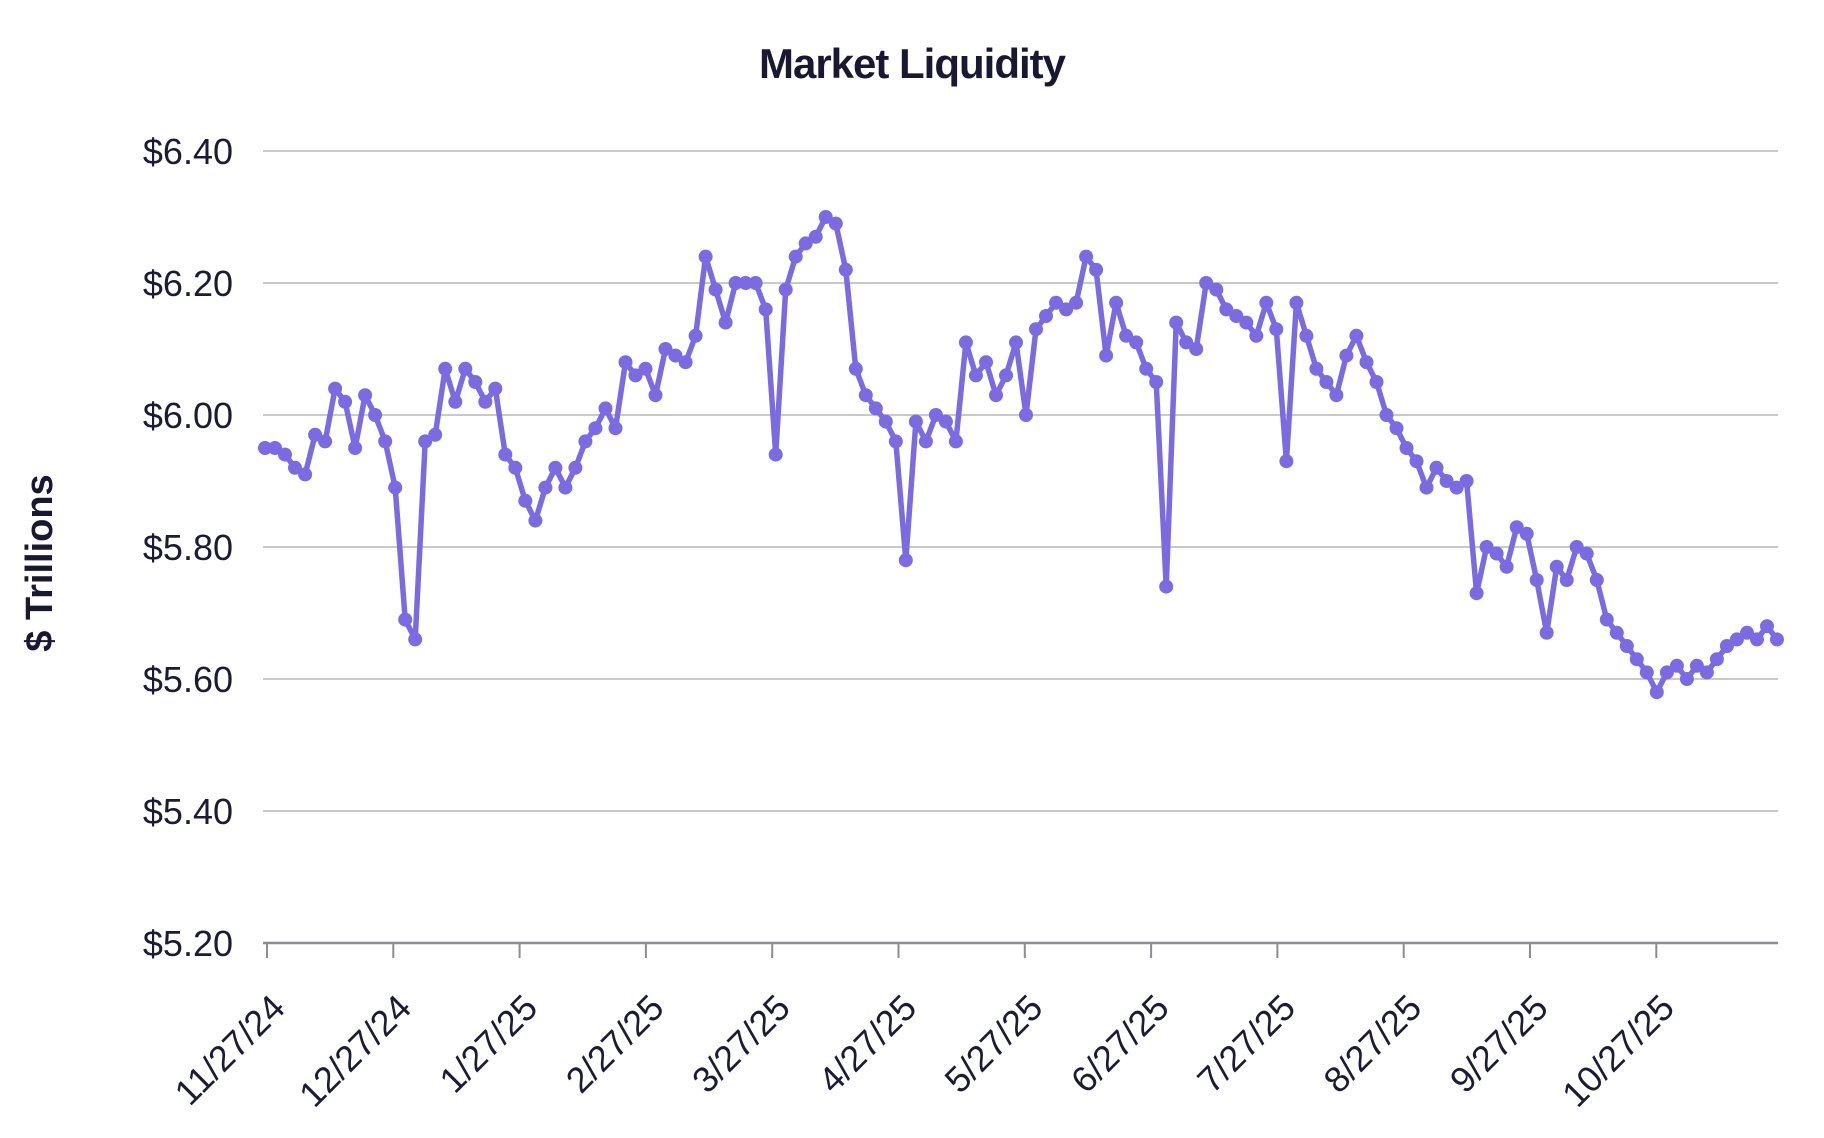  Describe the element at coordinates (488, 1044) in the screenshot. I see `x-tick-label: 1/27/25` at that location.